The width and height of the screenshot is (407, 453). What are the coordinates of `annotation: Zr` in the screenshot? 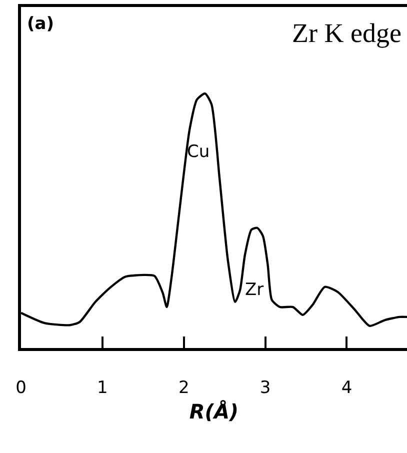 It's located at (254, 290).